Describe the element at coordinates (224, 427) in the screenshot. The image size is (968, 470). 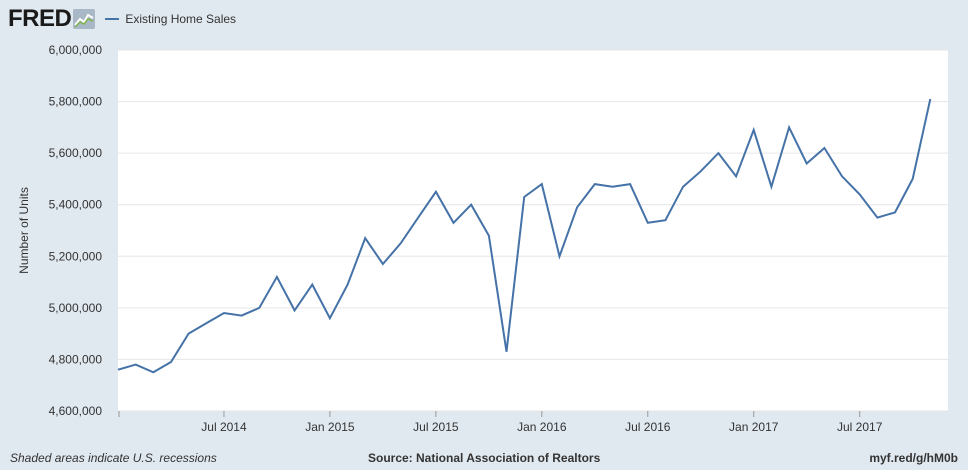
I see `x-tick-label: Jul 2014` at that location.